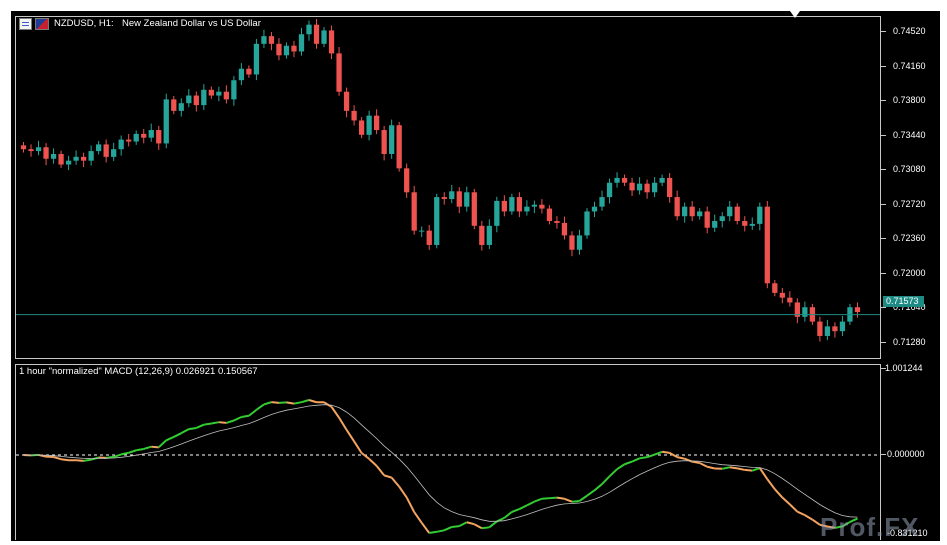 The height and width of the screenshot is (545, 947). I want to click on price-scale-label: 0.72720, so click(909, 204).